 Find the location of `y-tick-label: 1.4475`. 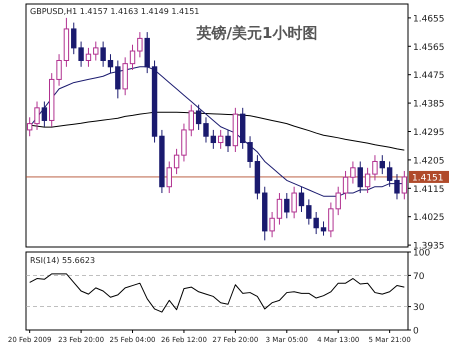

y-tick-label: 1.4475 is located at coordinates (428, 76).